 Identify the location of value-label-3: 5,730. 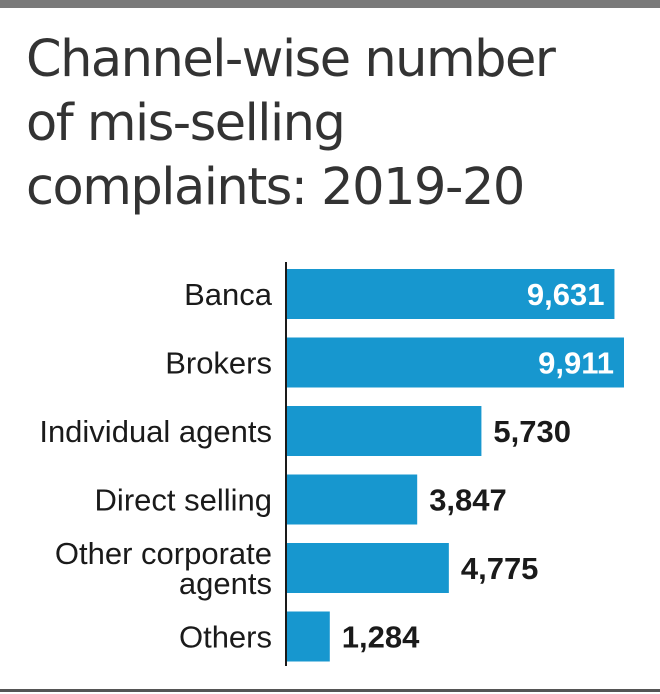
(532, 431).